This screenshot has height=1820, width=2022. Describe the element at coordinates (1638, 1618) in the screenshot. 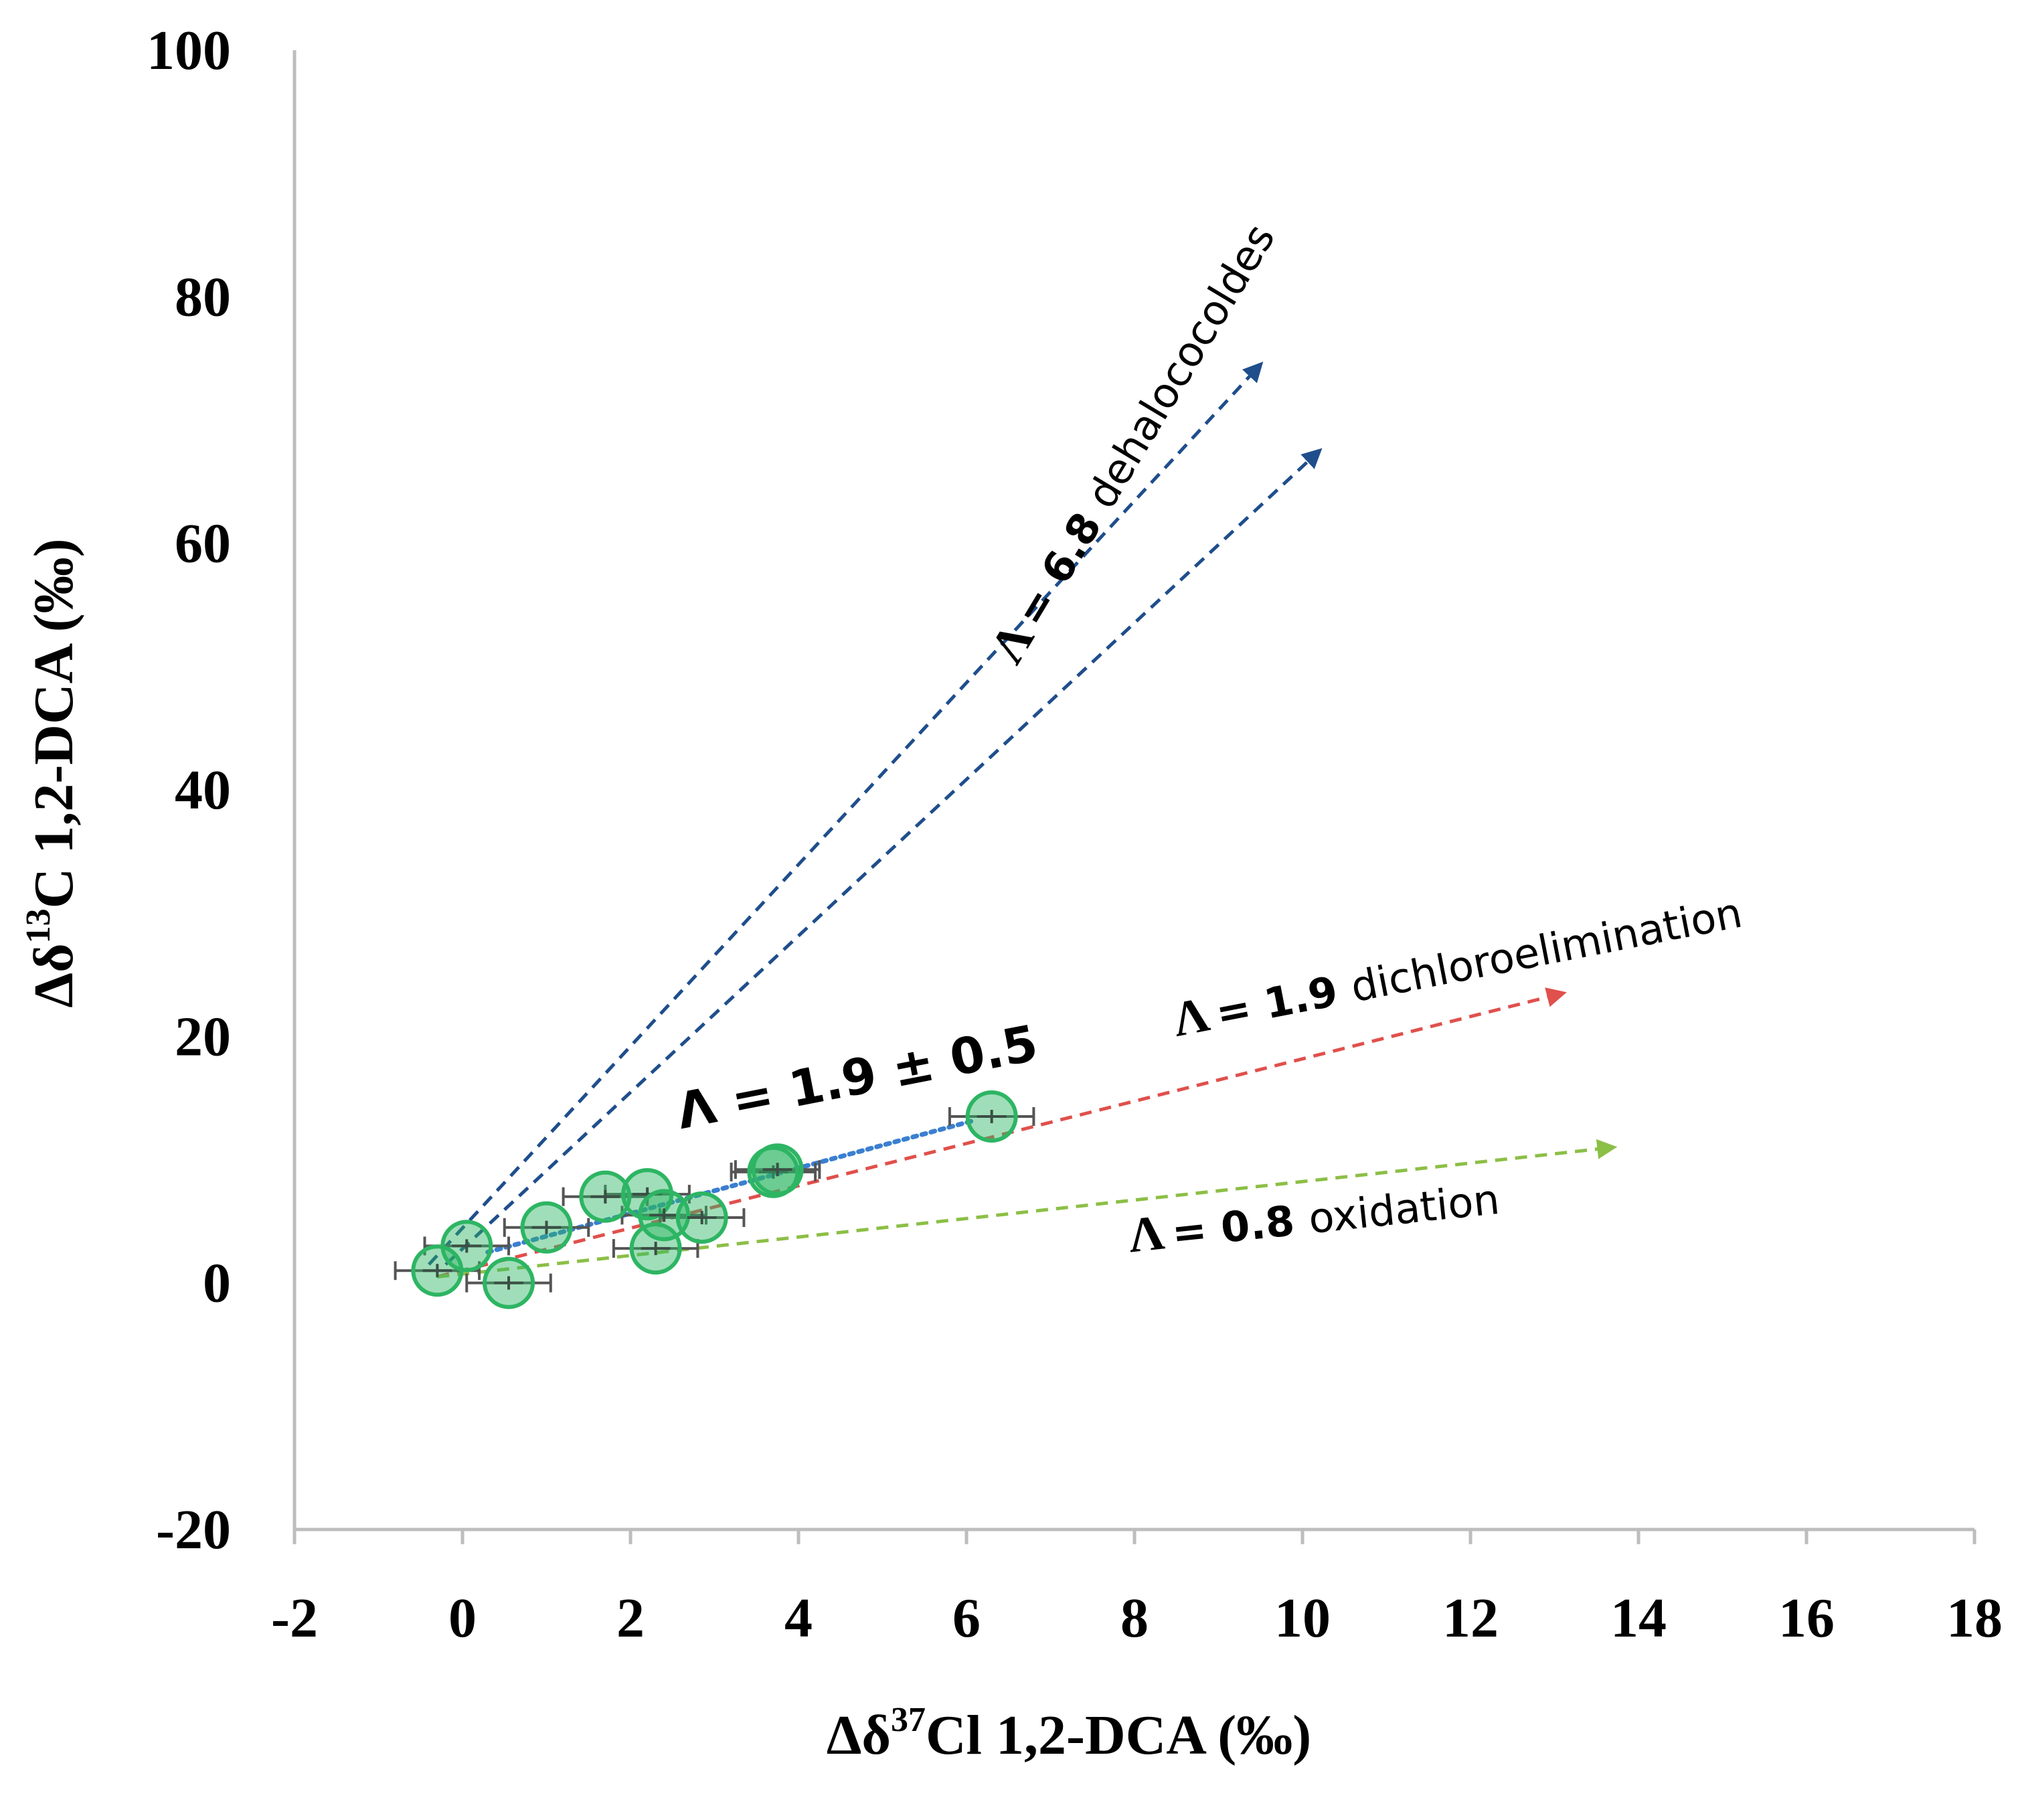

I see `x-tick-label: 14` at that location.